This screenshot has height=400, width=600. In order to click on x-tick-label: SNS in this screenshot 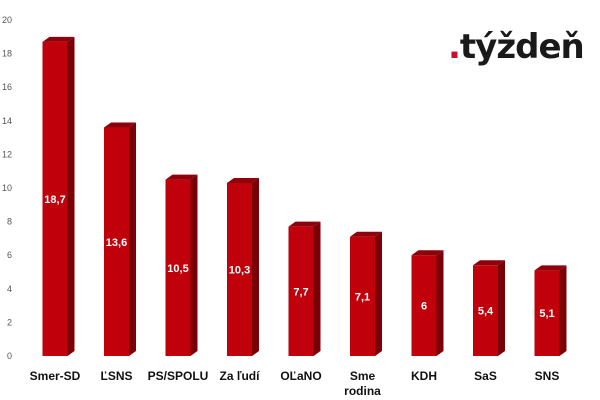, I will do `click(547, 376)`.